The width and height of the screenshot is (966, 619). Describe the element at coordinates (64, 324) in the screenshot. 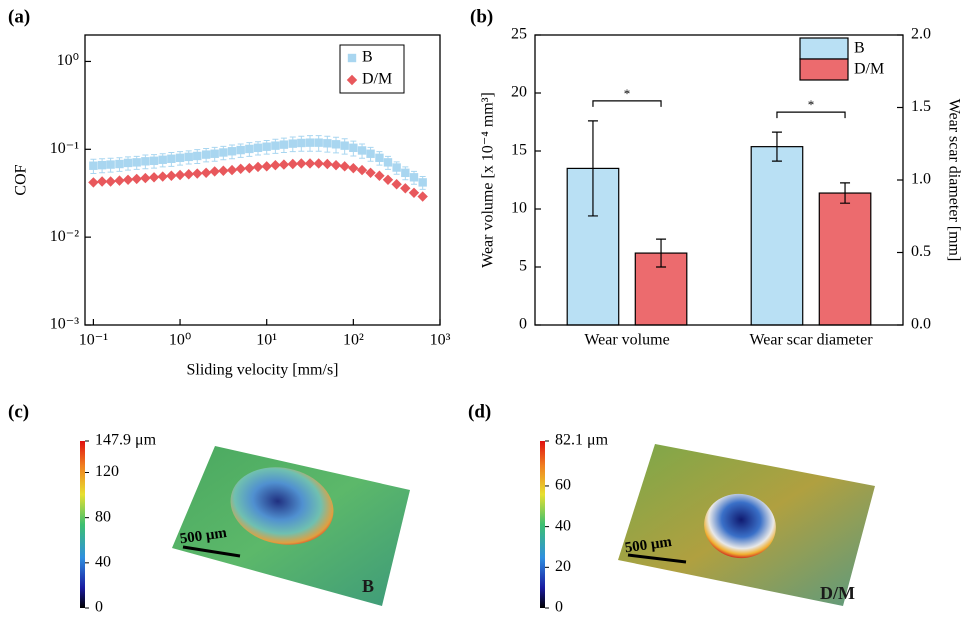

I see `y-tick-label: 10⁻³` at that location.